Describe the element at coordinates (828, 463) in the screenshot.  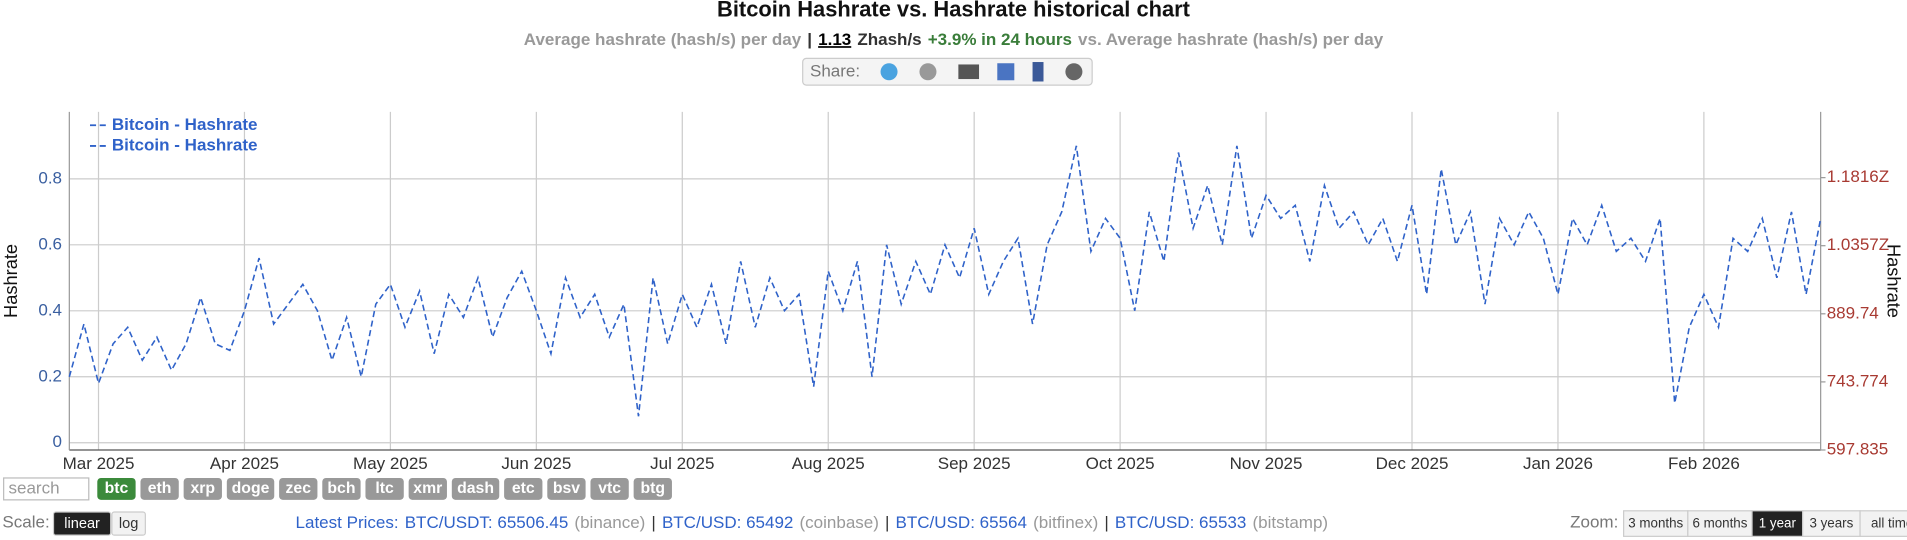
I see `x-tick-label: Aug 2025` at that location.